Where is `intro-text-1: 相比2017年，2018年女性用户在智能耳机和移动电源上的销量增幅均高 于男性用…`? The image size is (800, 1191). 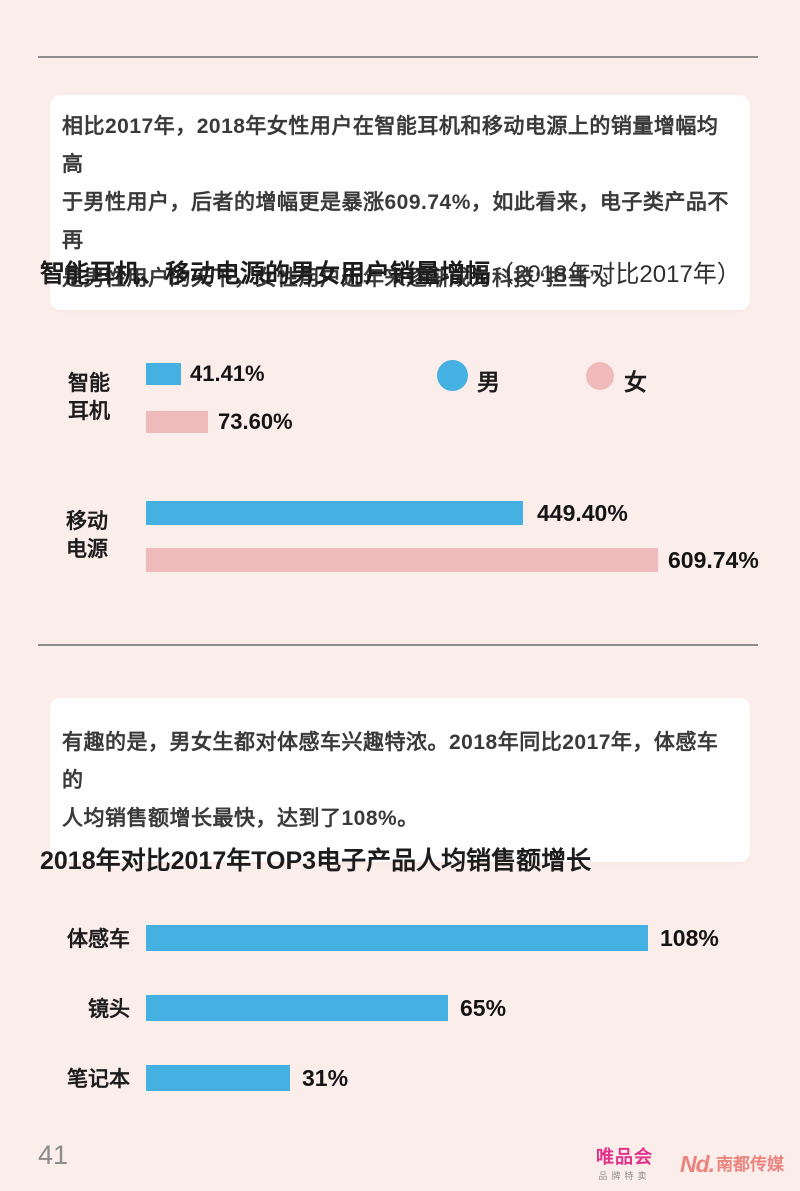
intro-text-1: 相比2017年，2018年女性用户在智能耳机和移动电源上的销量增幅均高 于男性用… is located at coordinates (395, 202).